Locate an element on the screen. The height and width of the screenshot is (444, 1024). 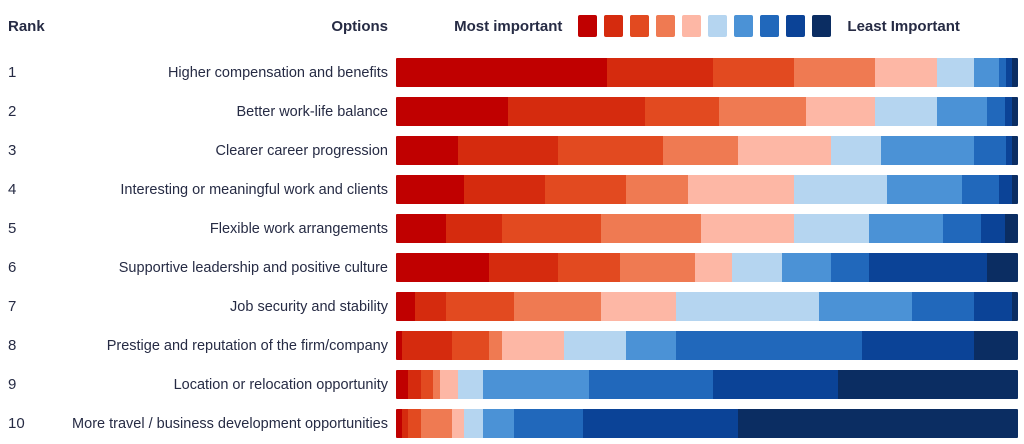
color-legend: Most important Least Important is located at coordinates (707, 26).